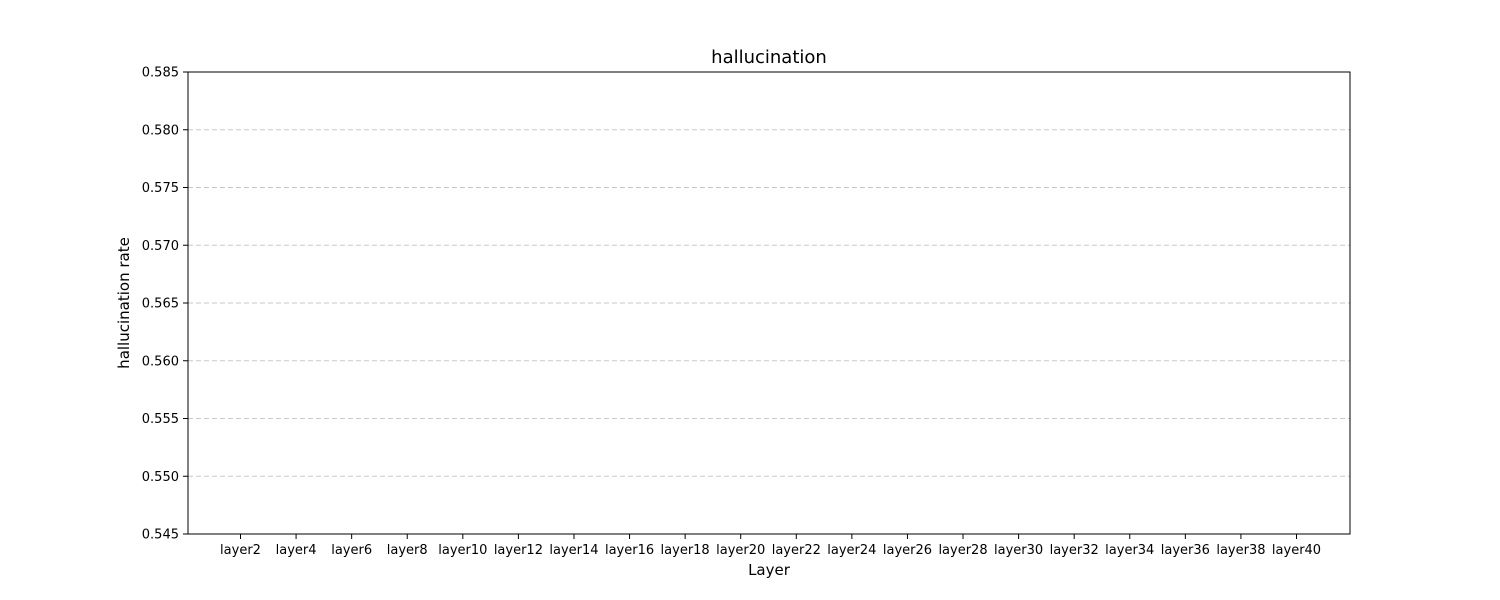  What do you see at coordinates (769, 57) in the screenshot?
I see `chart-title: hallucination` at bounding box center [769, 57].